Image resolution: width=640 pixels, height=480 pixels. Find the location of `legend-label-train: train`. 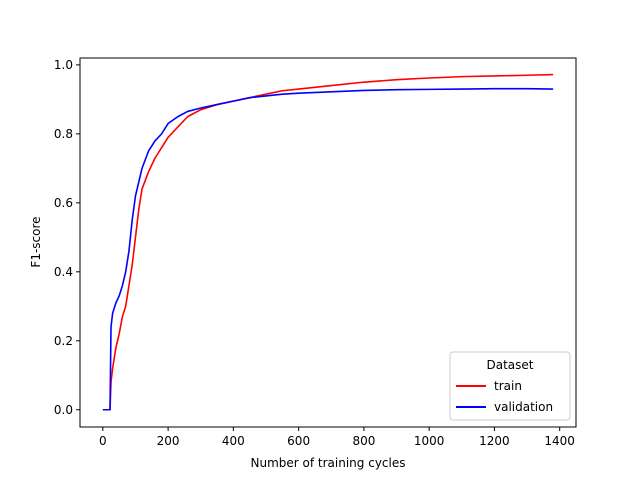

legend-label-train: train is located at coordinates (508, 386).